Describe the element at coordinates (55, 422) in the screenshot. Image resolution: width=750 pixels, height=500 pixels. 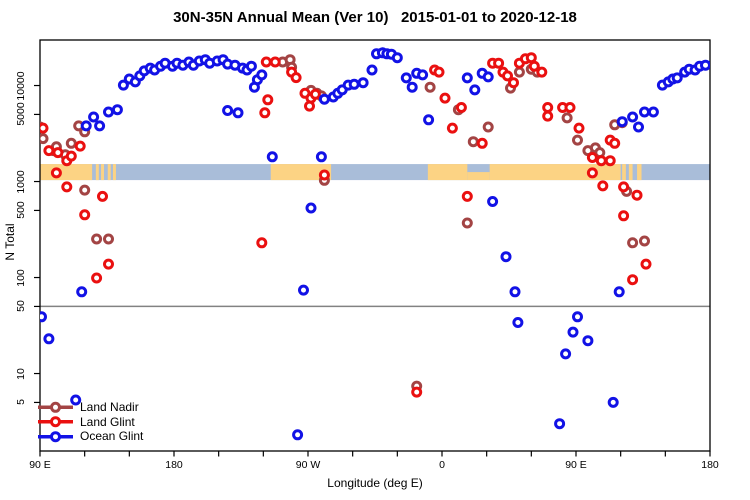
I see `legend-markers` at that location.